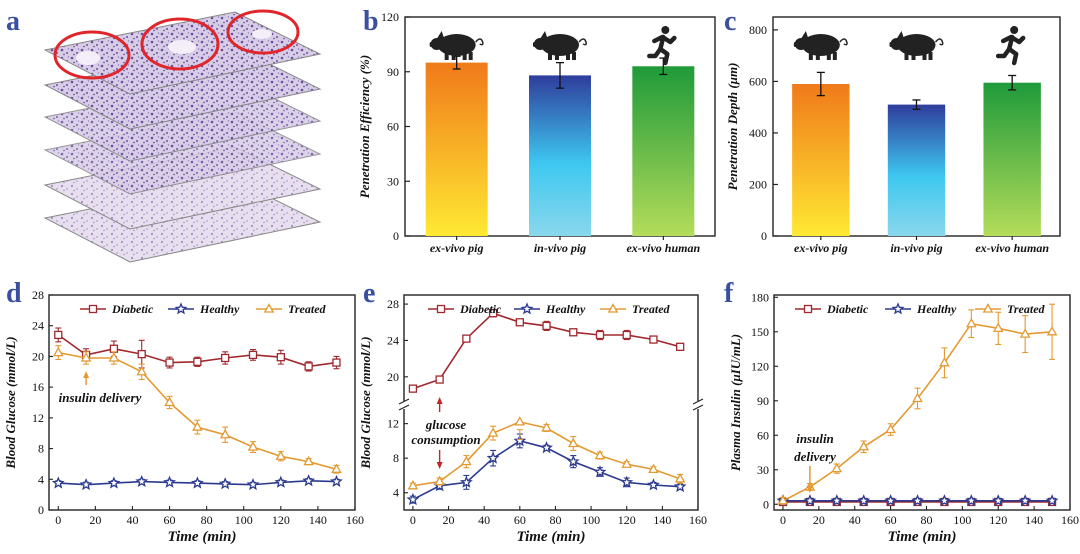 The width and height of the screenshot is (1080, 554). Describe the element at coordinates (197, 411) in the screenshot. I see `series-line` at that location.